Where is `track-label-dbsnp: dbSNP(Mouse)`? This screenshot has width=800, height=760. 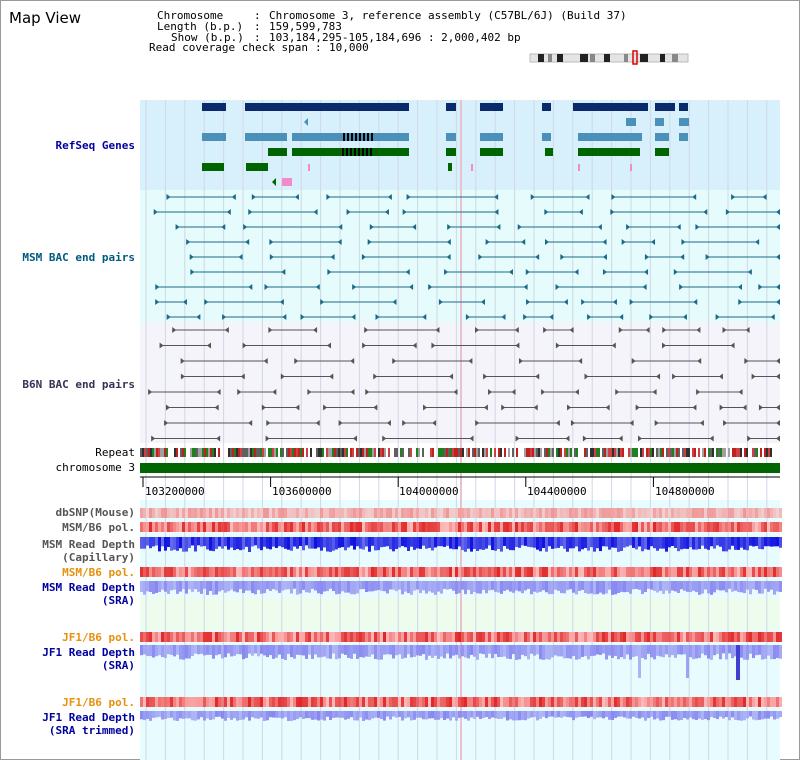
track-label-dbsnp: dbSNP(Mouse) is located at coordinates (95, 512).